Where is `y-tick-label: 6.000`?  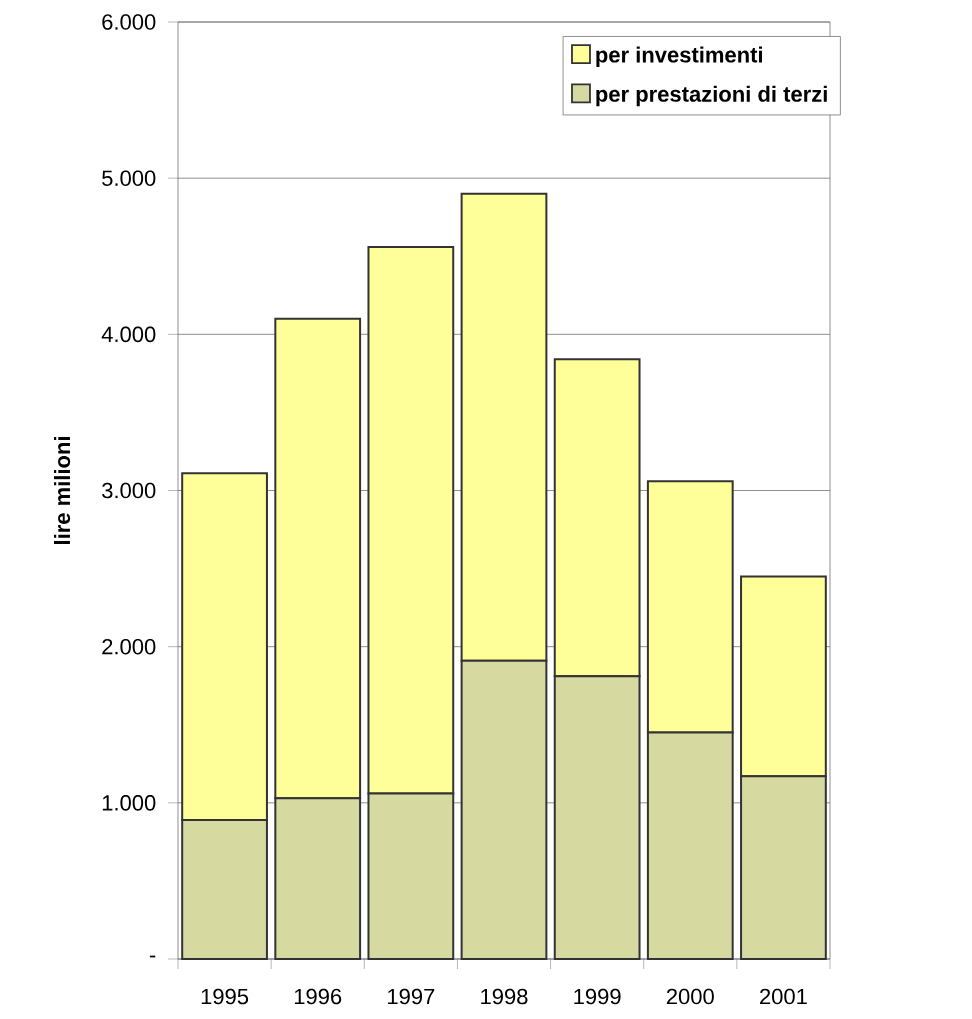 y-tick-label: 6.000 is located at coordinates (129, 22).